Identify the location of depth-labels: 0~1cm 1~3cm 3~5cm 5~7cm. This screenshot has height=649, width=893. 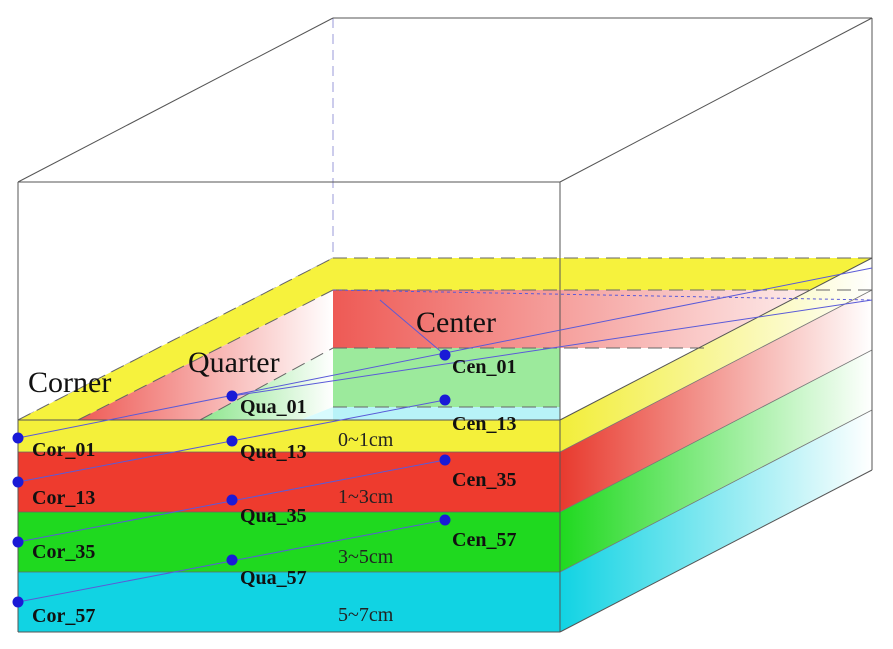
(366, 527).